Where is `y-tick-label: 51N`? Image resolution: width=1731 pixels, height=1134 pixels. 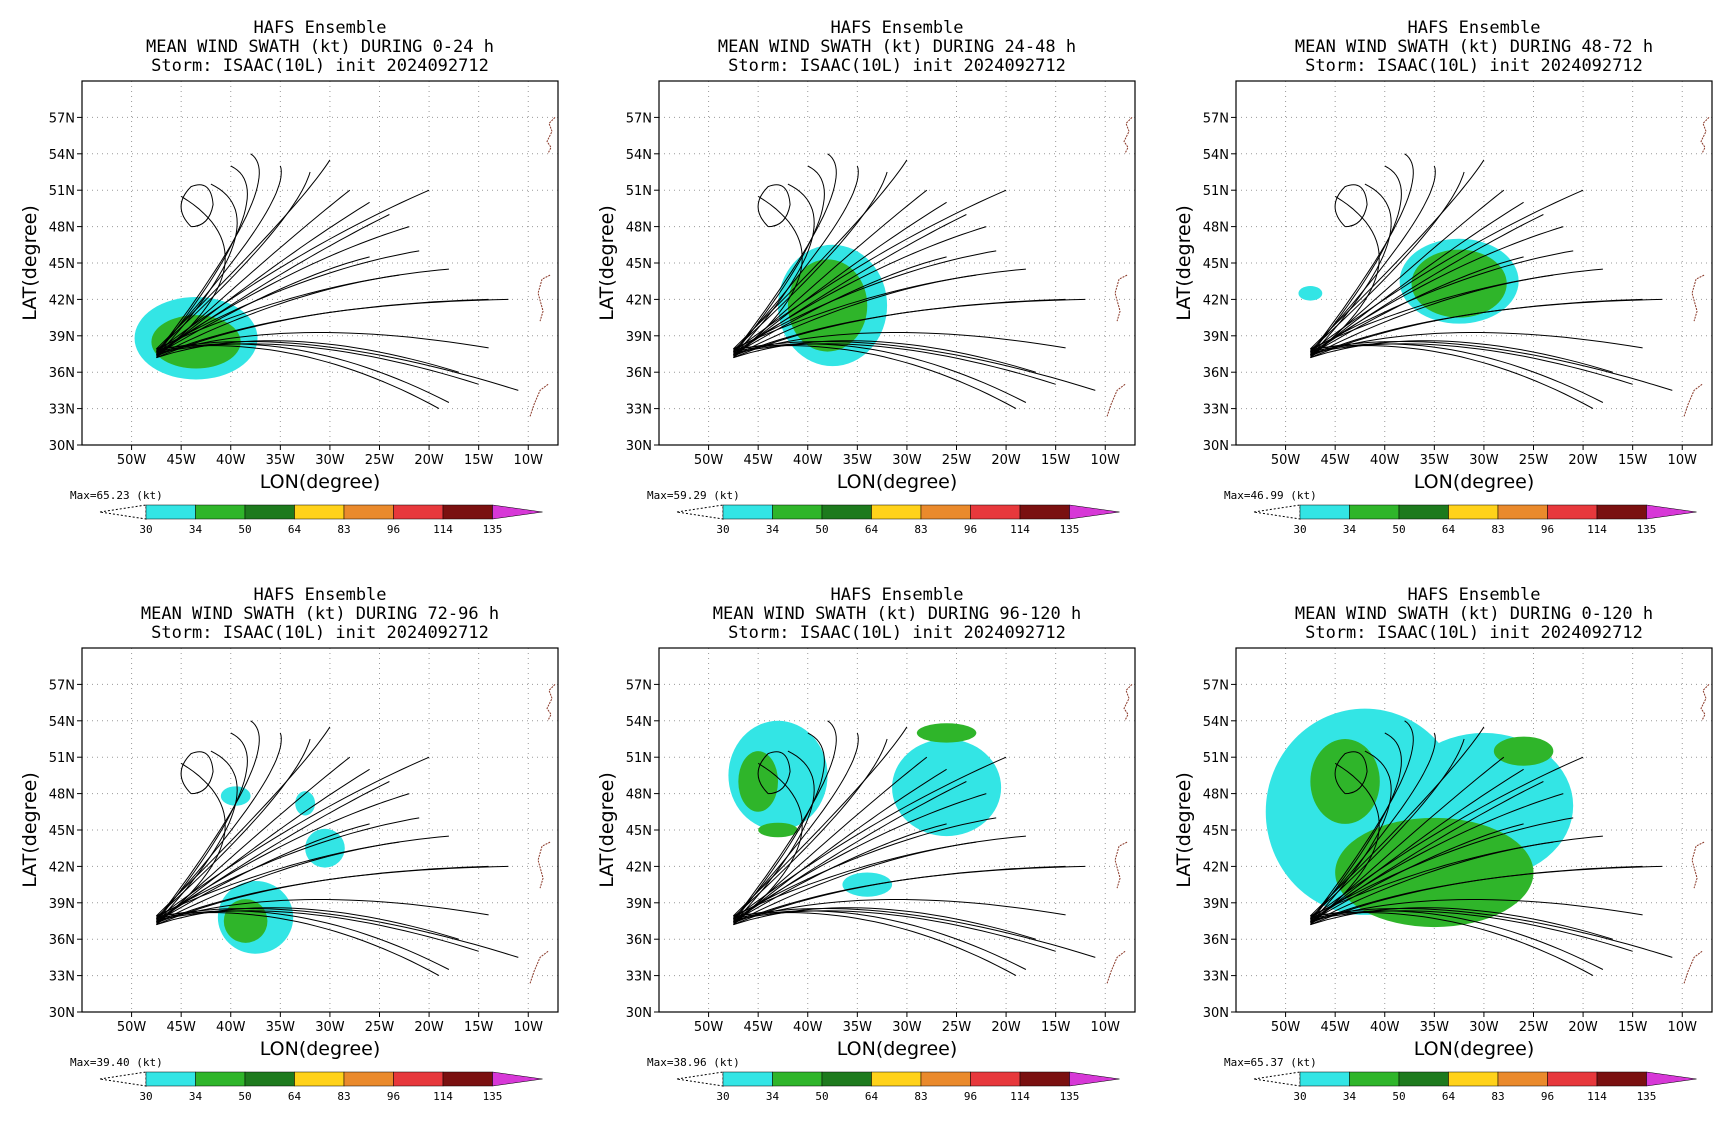
y-tick-label: 51N is located at coordinates (639, 191).